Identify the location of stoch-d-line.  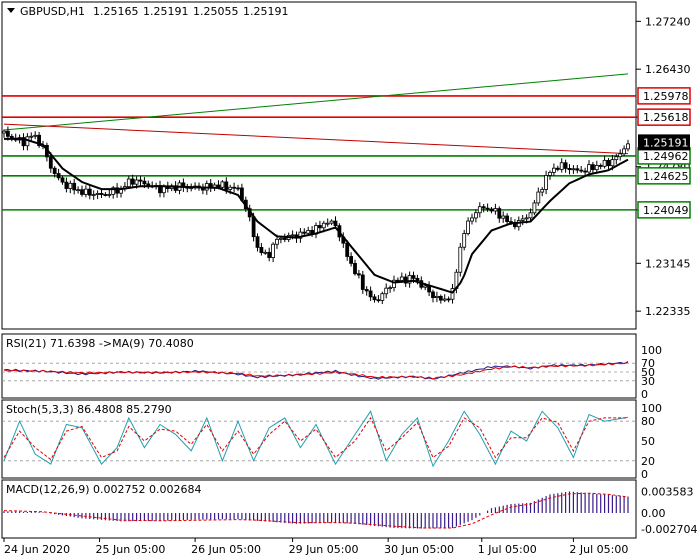
(315, 438).